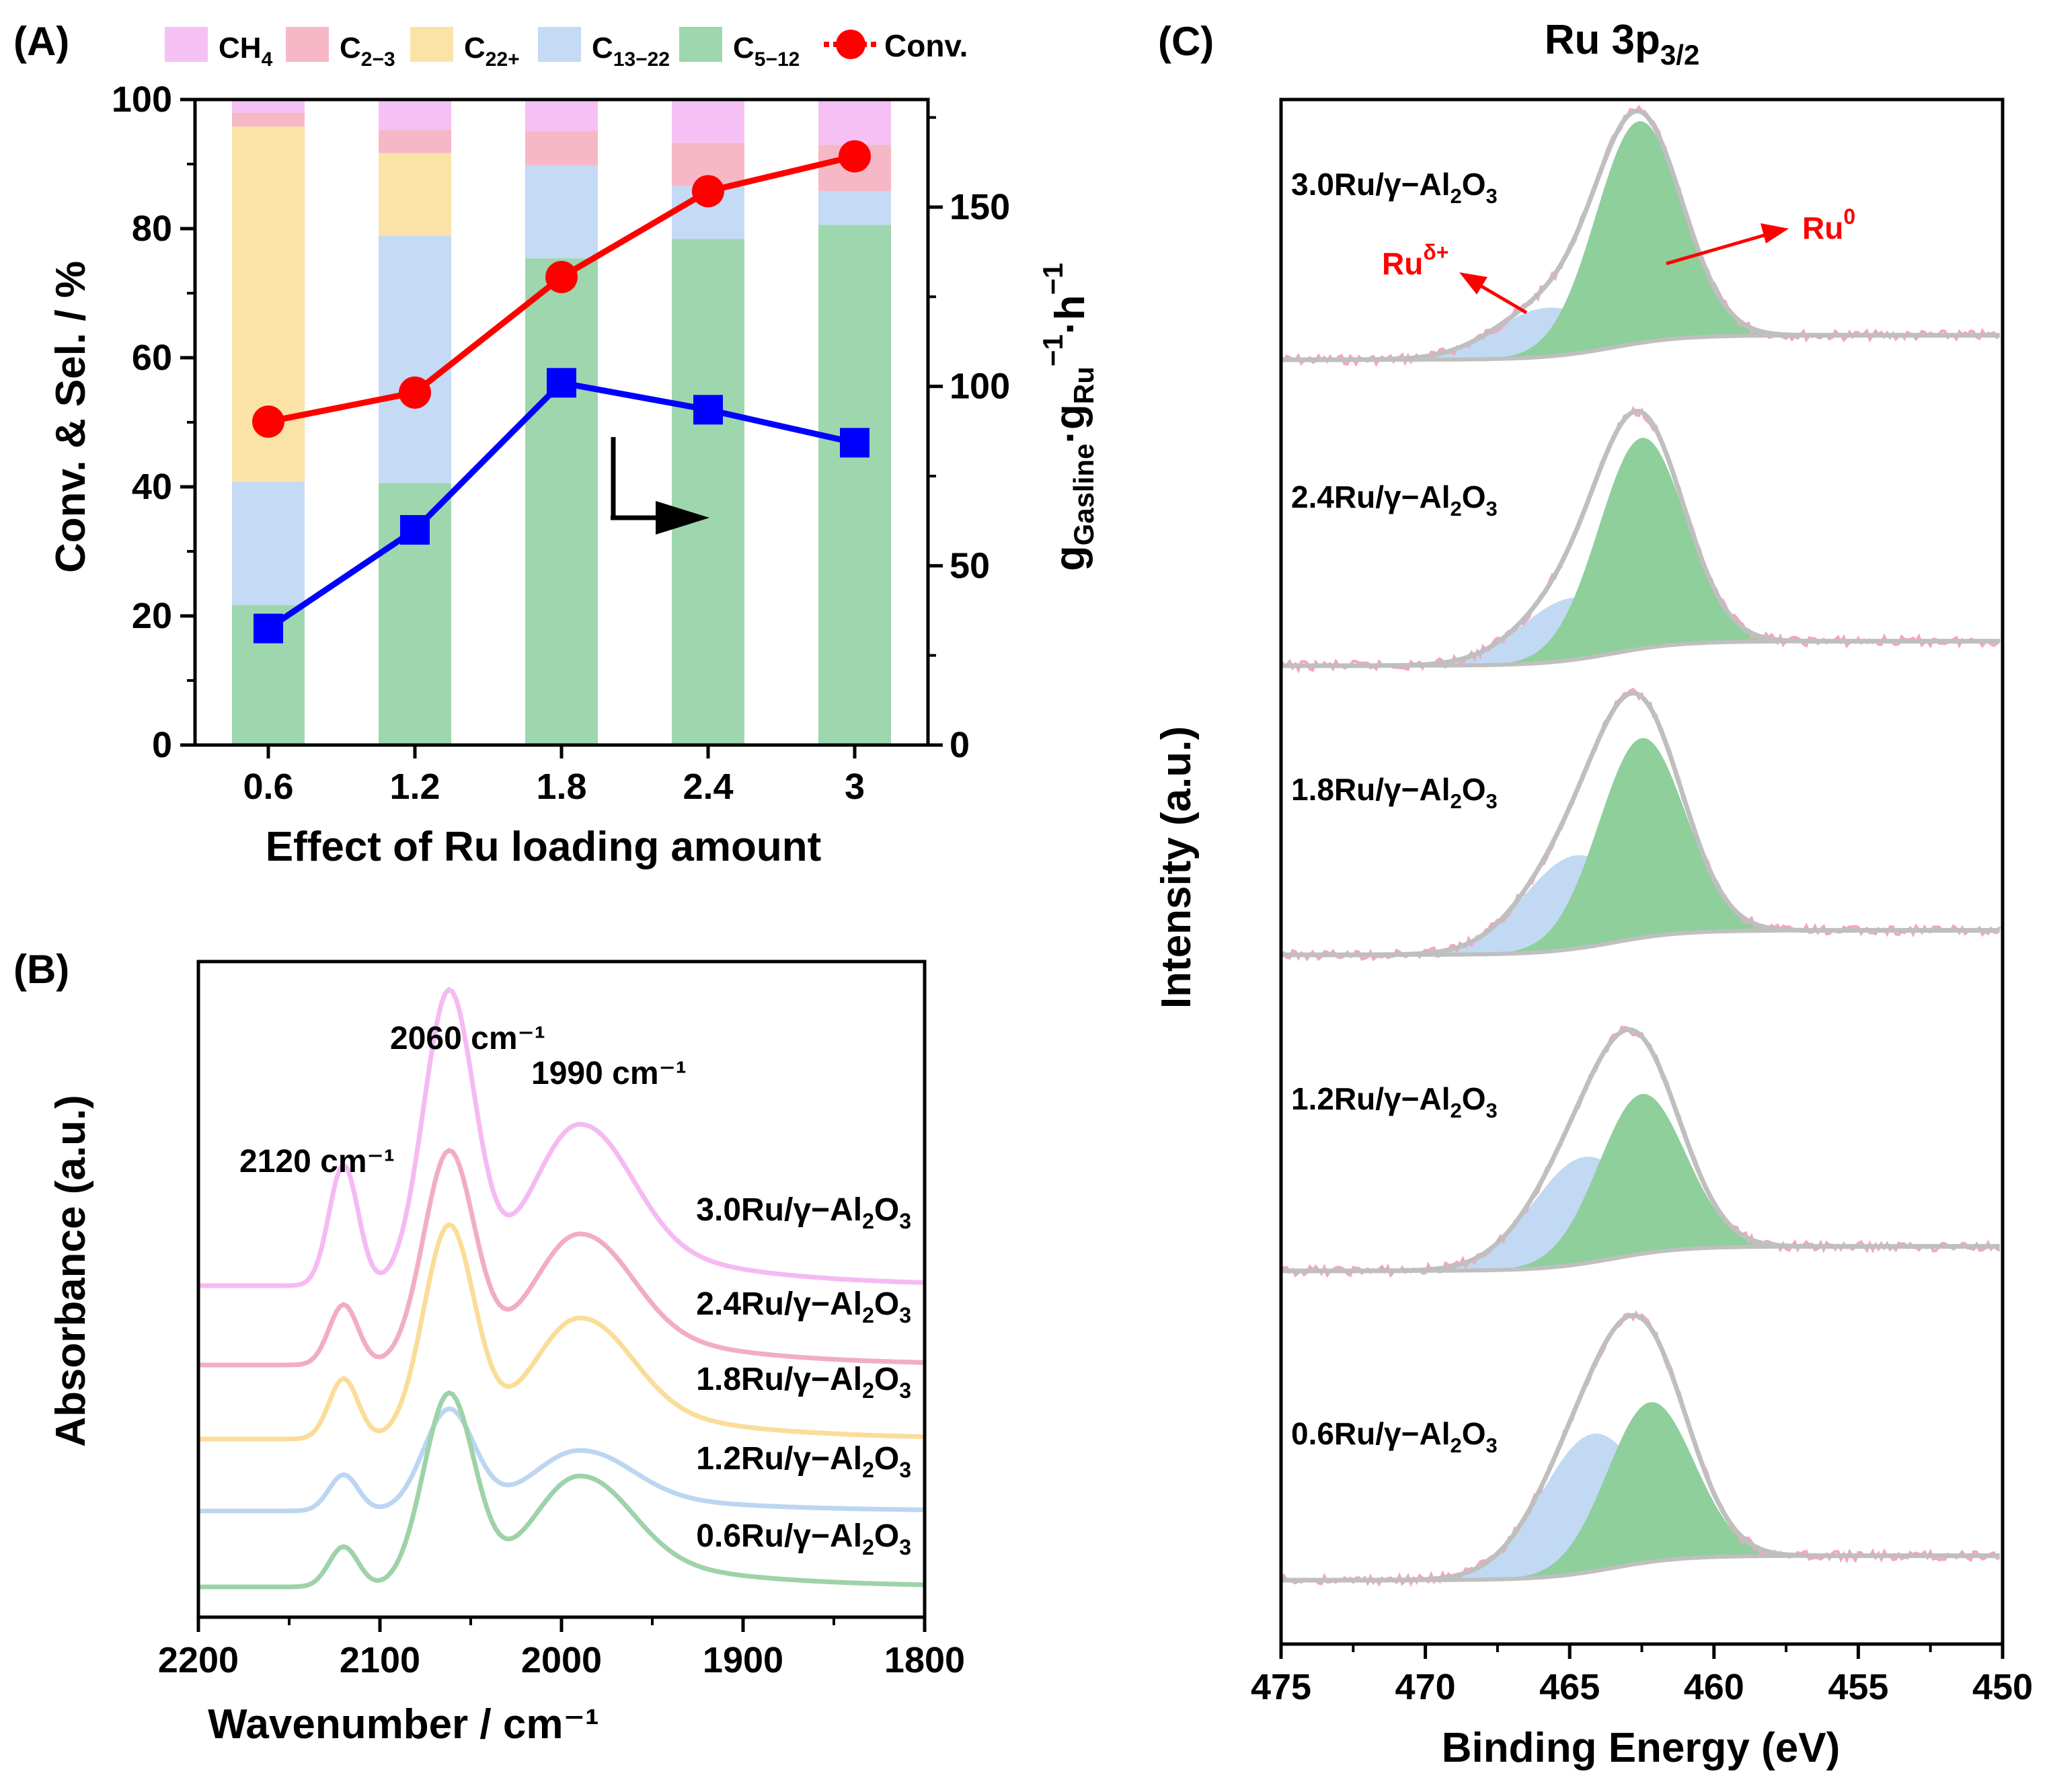  I want to click on ir-series-label-2: 1.8Ru/γ−Al2O3, so click(803, 1382).